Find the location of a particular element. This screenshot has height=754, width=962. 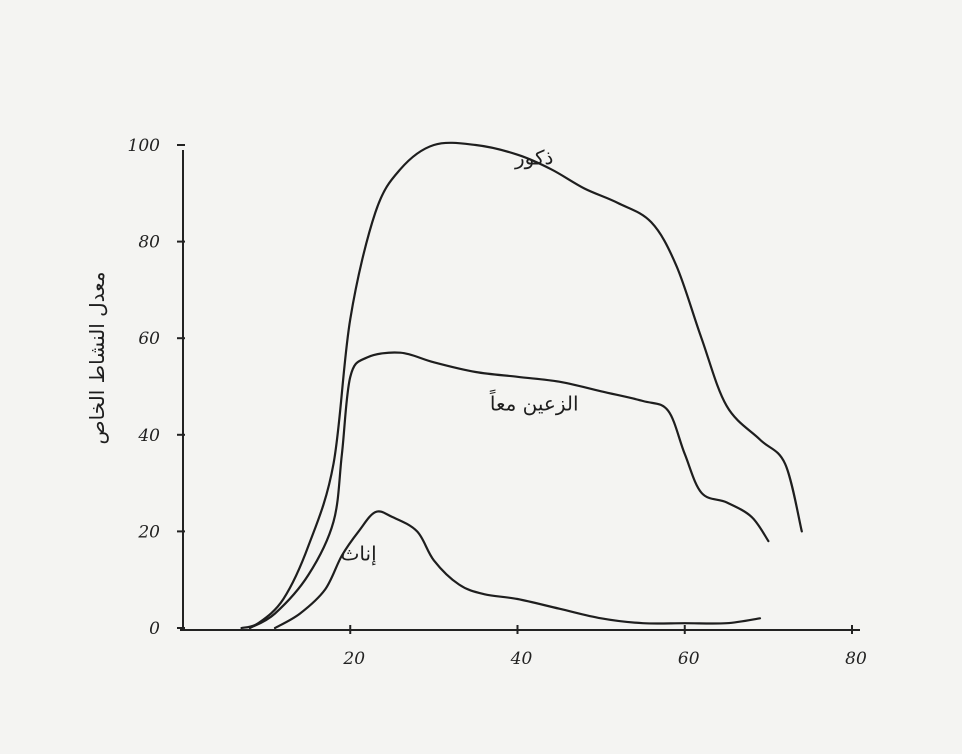

x-tick-label: 20 is located at coordinates (353, 659).